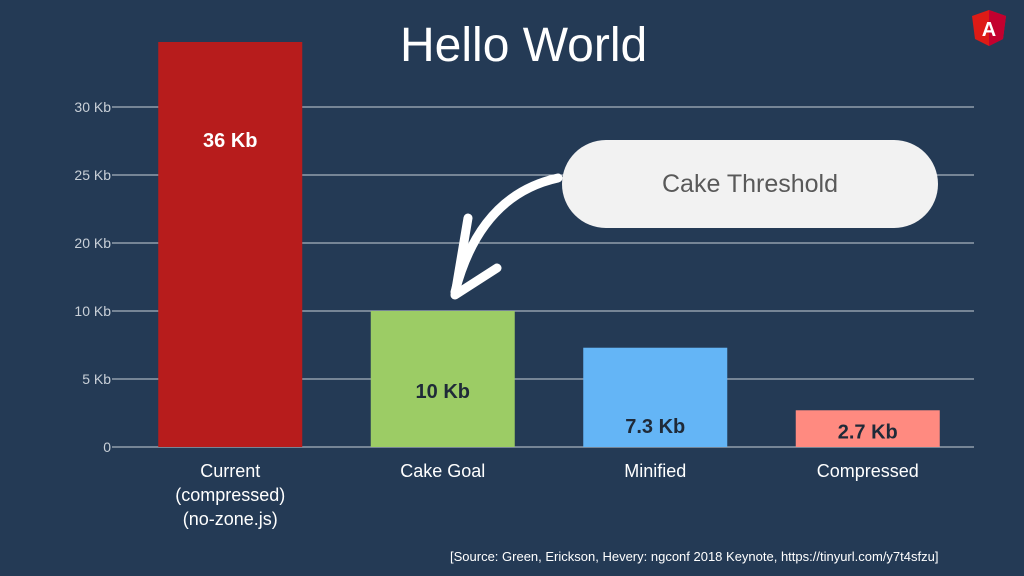  I want to click on curved-arrow-icon, so click(506, 236).